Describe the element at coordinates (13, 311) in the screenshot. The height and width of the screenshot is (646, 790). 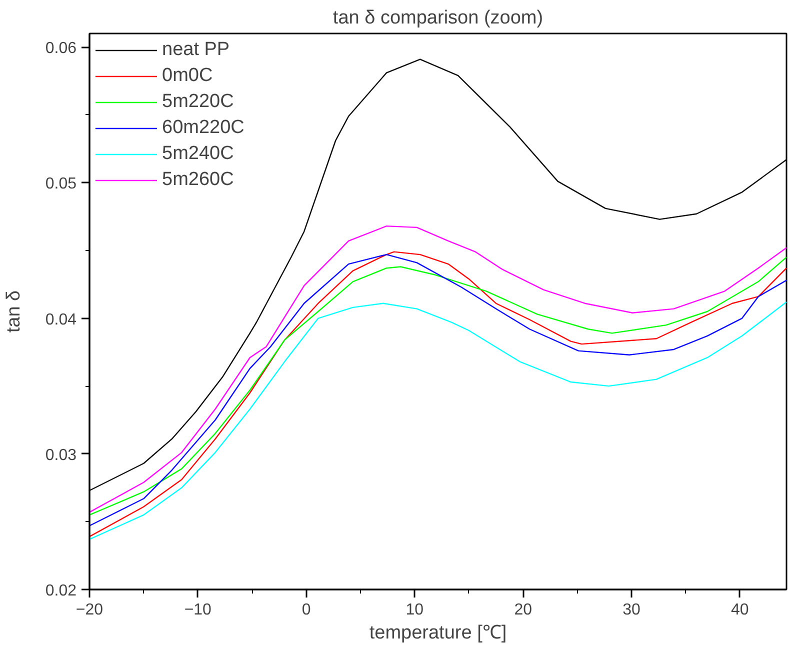
I see `y-axis-title: tan δ` at that location.